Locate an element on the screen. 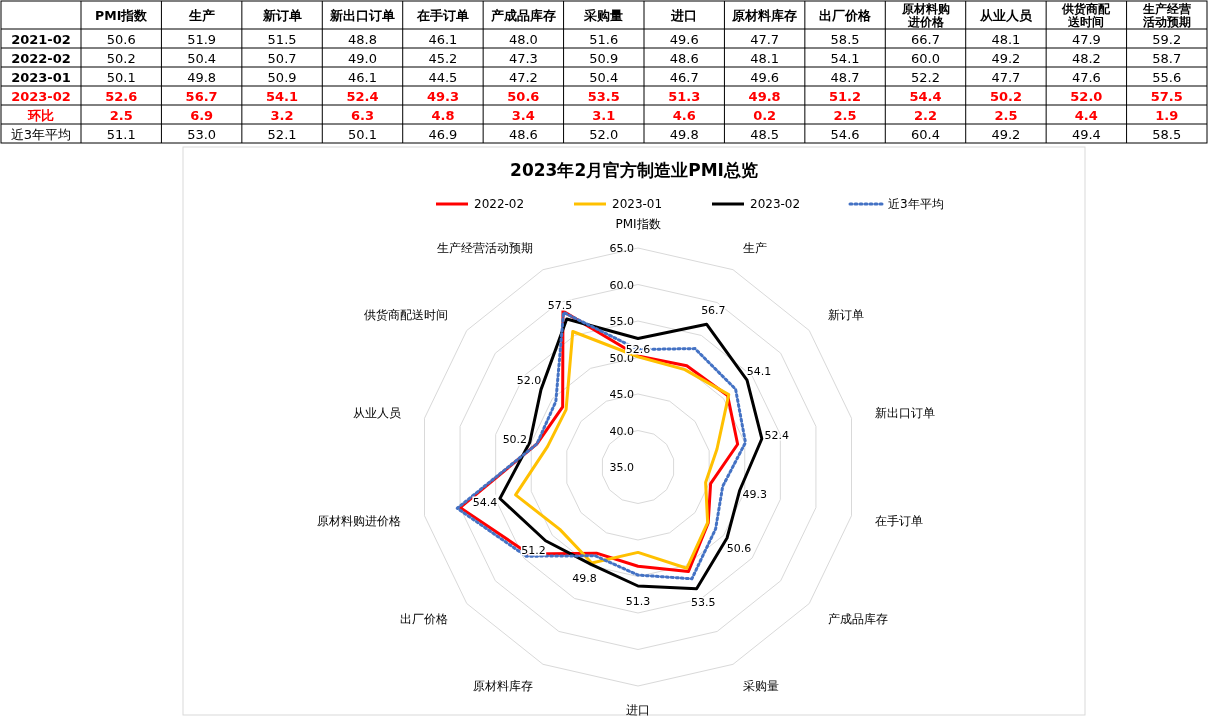 This screenshot has height=725, width=1208. x-tick-label: 新订单 is located at coordinates (281, 15).